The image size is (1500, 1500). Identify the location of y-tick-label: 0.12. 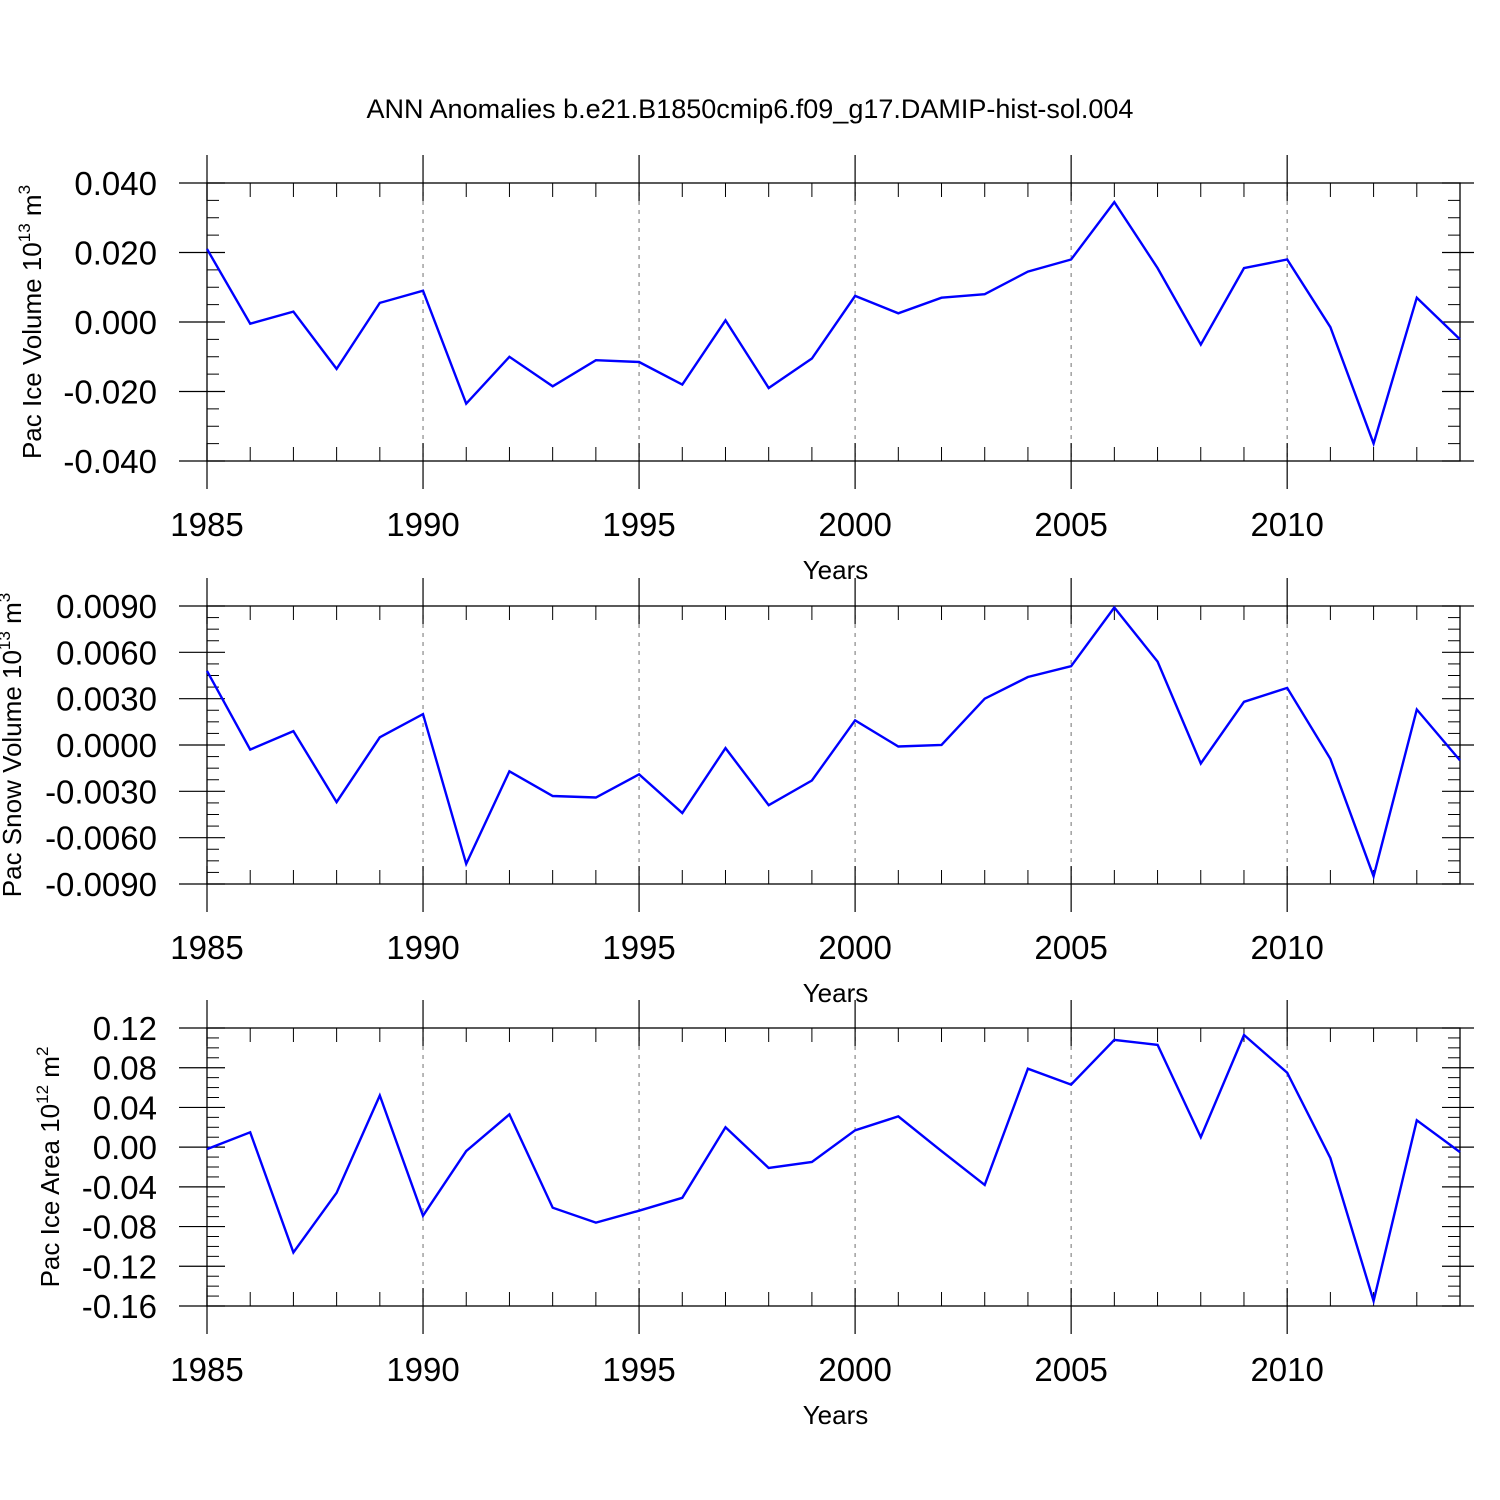
(125, 1028).